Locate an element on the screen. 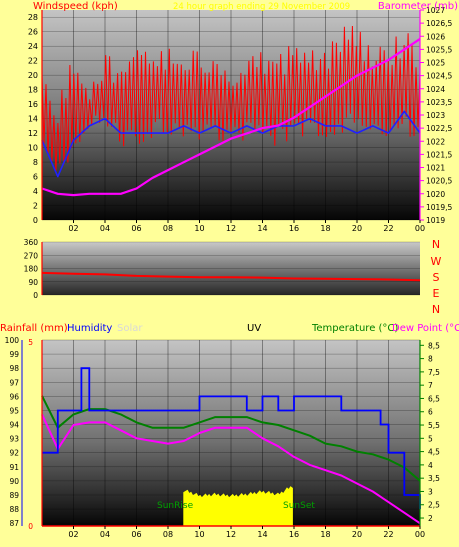 The width and height of the screenshot is (459, 547). temperature-tick-label: 7 is located at coordinates (430, 385).